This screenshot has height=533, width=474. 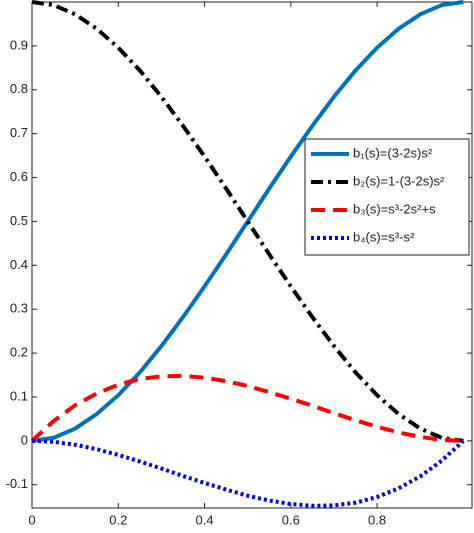 What do you see at coordinates (377, 519) in the screenshot?
I see `x-tick-label: 0.8` at bounding box center [377, 519].